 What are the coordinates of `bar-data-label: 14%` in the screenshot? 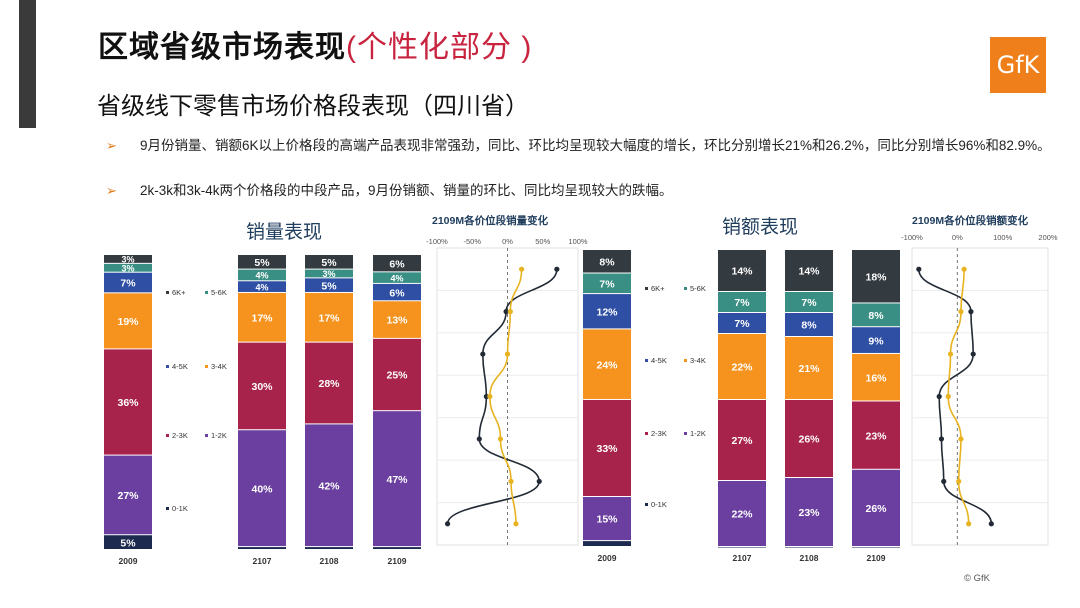 It's located at (809, 272).